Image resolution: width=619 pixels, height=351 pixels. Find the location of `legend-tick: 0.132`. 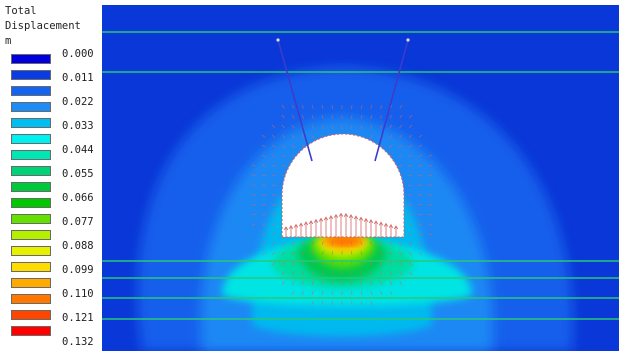

legend-tick: 0.132 is located at coordinates (78, 342).